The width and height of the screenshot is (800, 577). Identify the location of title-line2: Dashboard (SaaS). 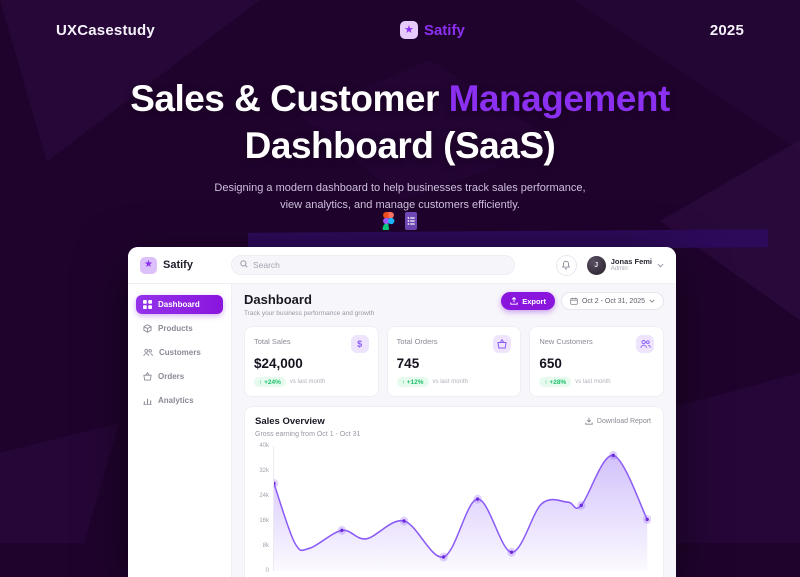
(400, 145).